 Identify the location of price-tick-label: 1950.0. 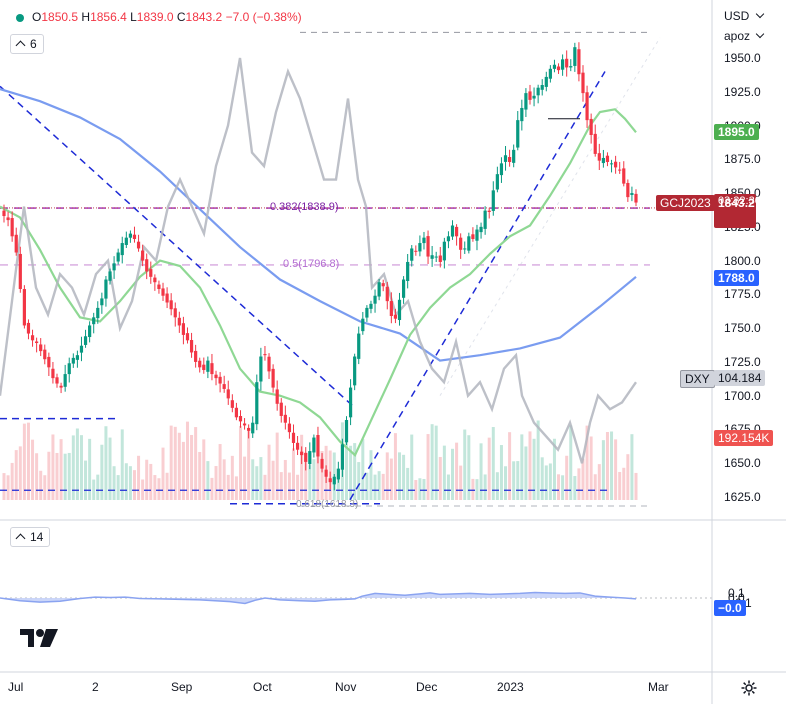
(742, 58).